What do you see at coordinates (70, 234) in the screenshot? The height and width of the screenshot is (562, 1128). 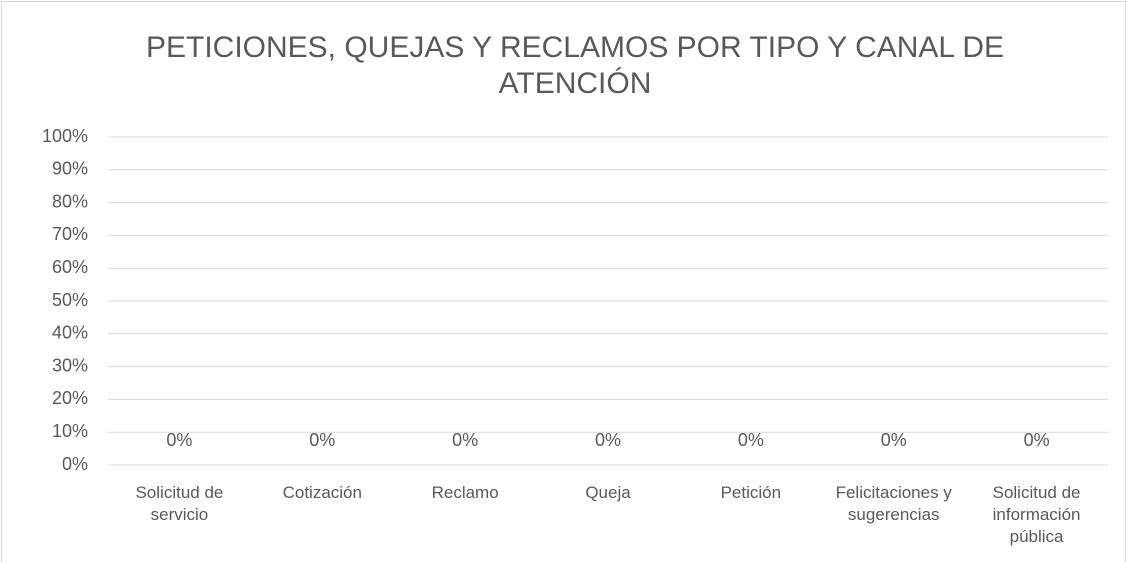 I see `y-tick-label: 70%` at bounding box center [70, 234].